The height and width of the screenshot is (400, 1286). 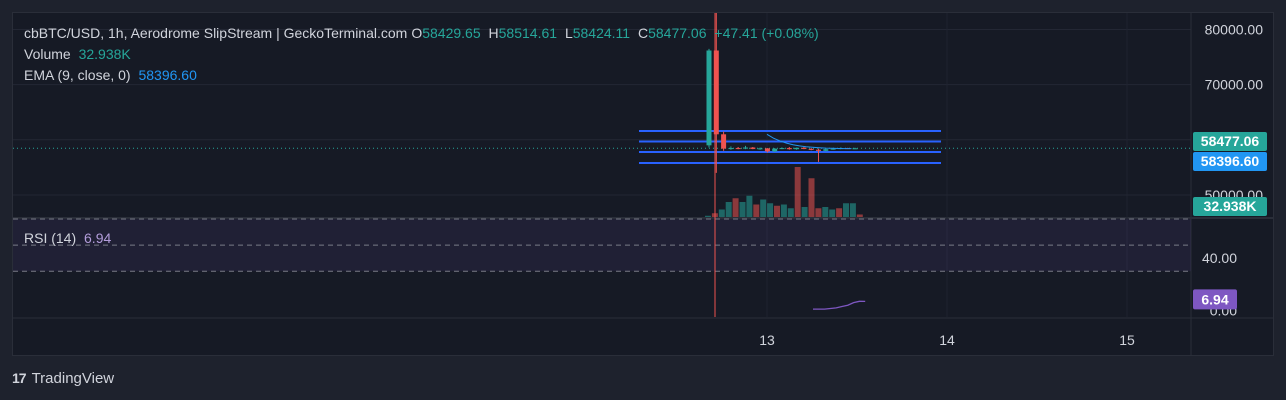 What do you see at coordinates (50, 238) in the screenshot?
I see `rsi-label: RSI (14)` at bounding box center [50, 238].